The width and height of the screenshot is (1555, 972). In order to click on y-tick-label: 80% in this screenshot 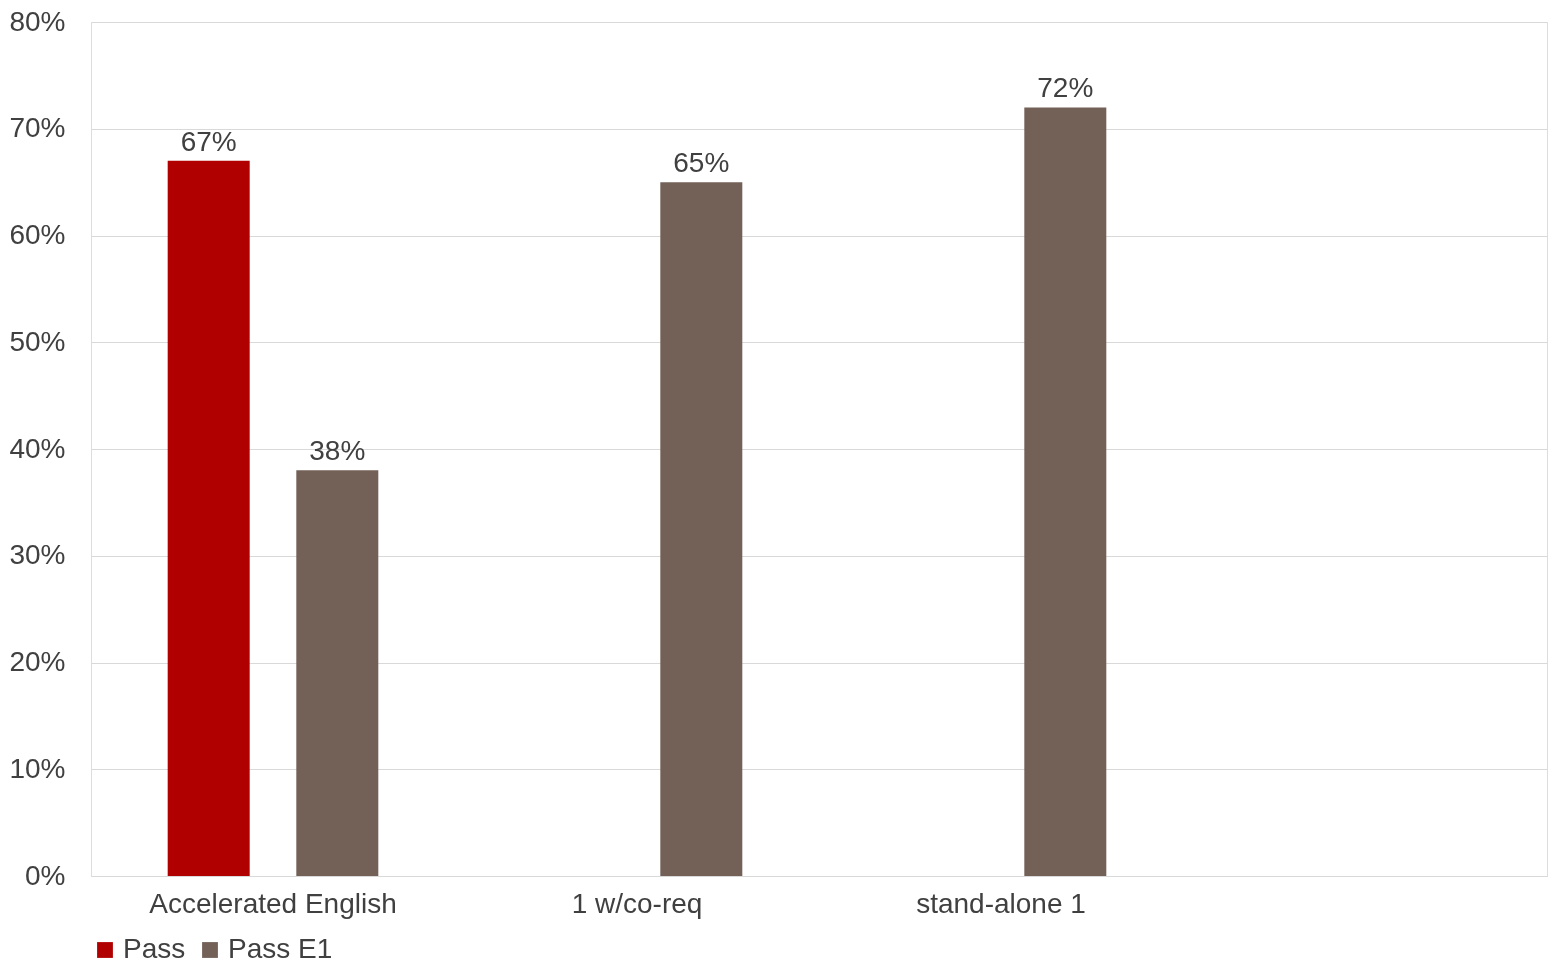, I will do `click(37, 21)`.